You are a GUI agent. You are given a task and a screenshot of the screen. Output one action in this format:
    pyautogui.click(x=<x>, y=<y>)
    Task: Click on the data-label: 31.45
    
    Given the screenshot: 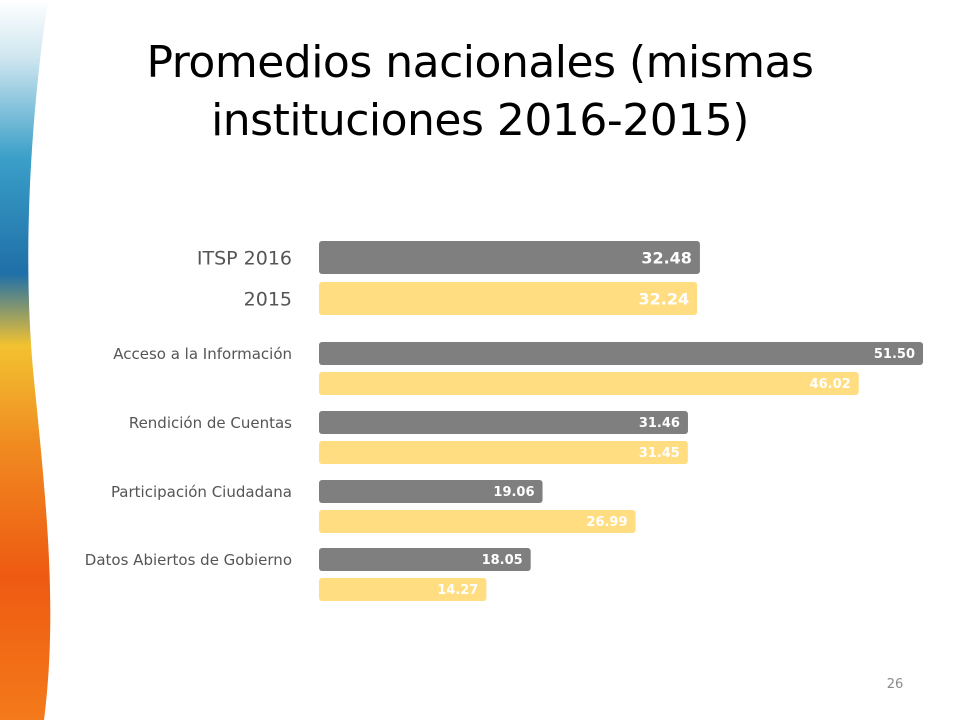 What is the action you would take?
    pyautogui.click(x=659, y=453)
    